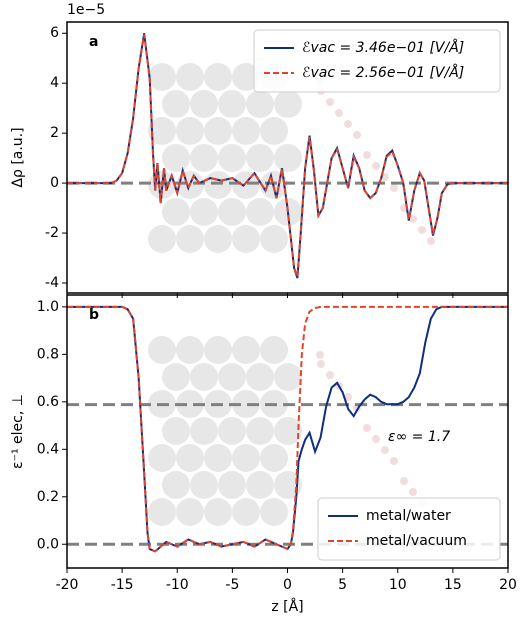 This screenshot has height=621, width=520. Describe the element at coordinates (48, 497) in the screenshot. I see `y-tick-label: 0.2` at that location.